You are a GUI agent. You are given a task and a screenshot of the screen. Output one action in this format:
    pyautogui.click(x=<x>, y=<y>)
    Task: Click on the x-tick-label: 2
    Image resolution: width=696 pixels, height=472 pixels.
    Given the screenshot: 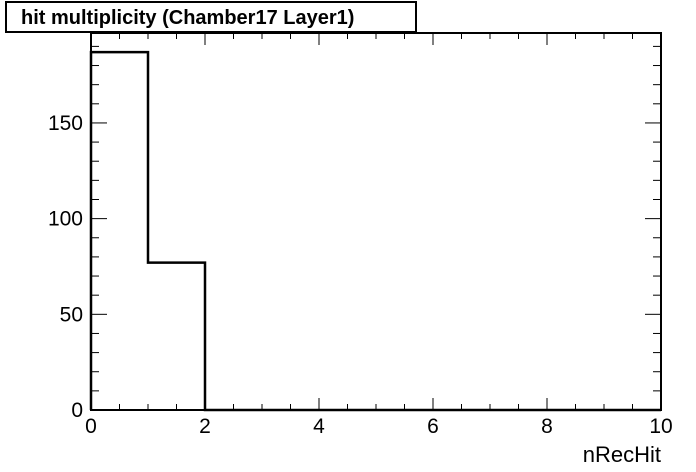 What is the action you would take?
    pyautogui.click(x=205, y=426)
    